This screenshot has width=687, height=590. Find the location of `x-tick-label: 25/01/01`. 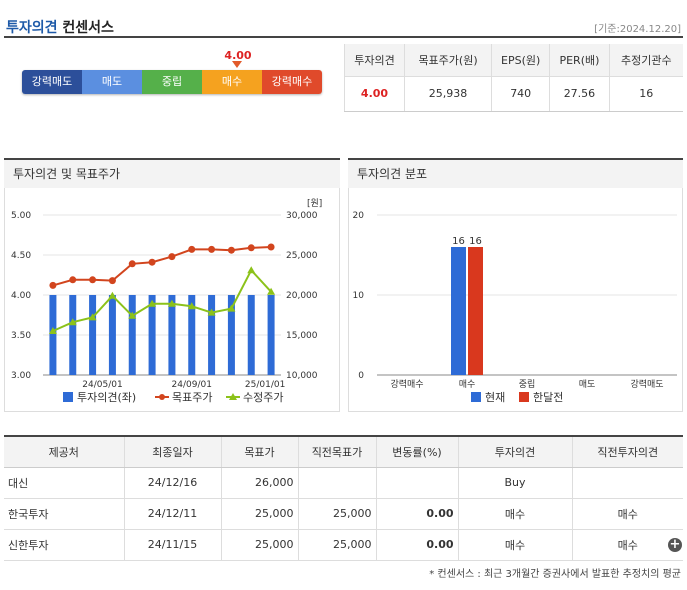

x-tick-label: 25/01/01 is located at coordinates (265, 385).